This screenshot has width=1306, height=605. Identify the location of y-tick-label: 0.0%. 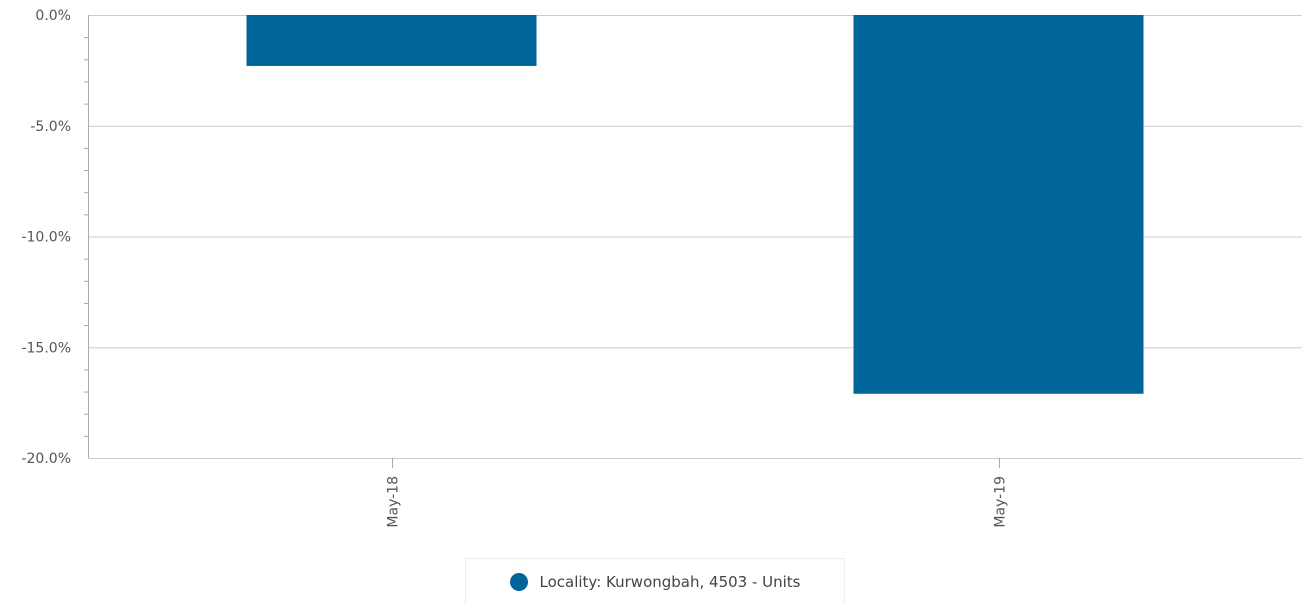
(53, 16).